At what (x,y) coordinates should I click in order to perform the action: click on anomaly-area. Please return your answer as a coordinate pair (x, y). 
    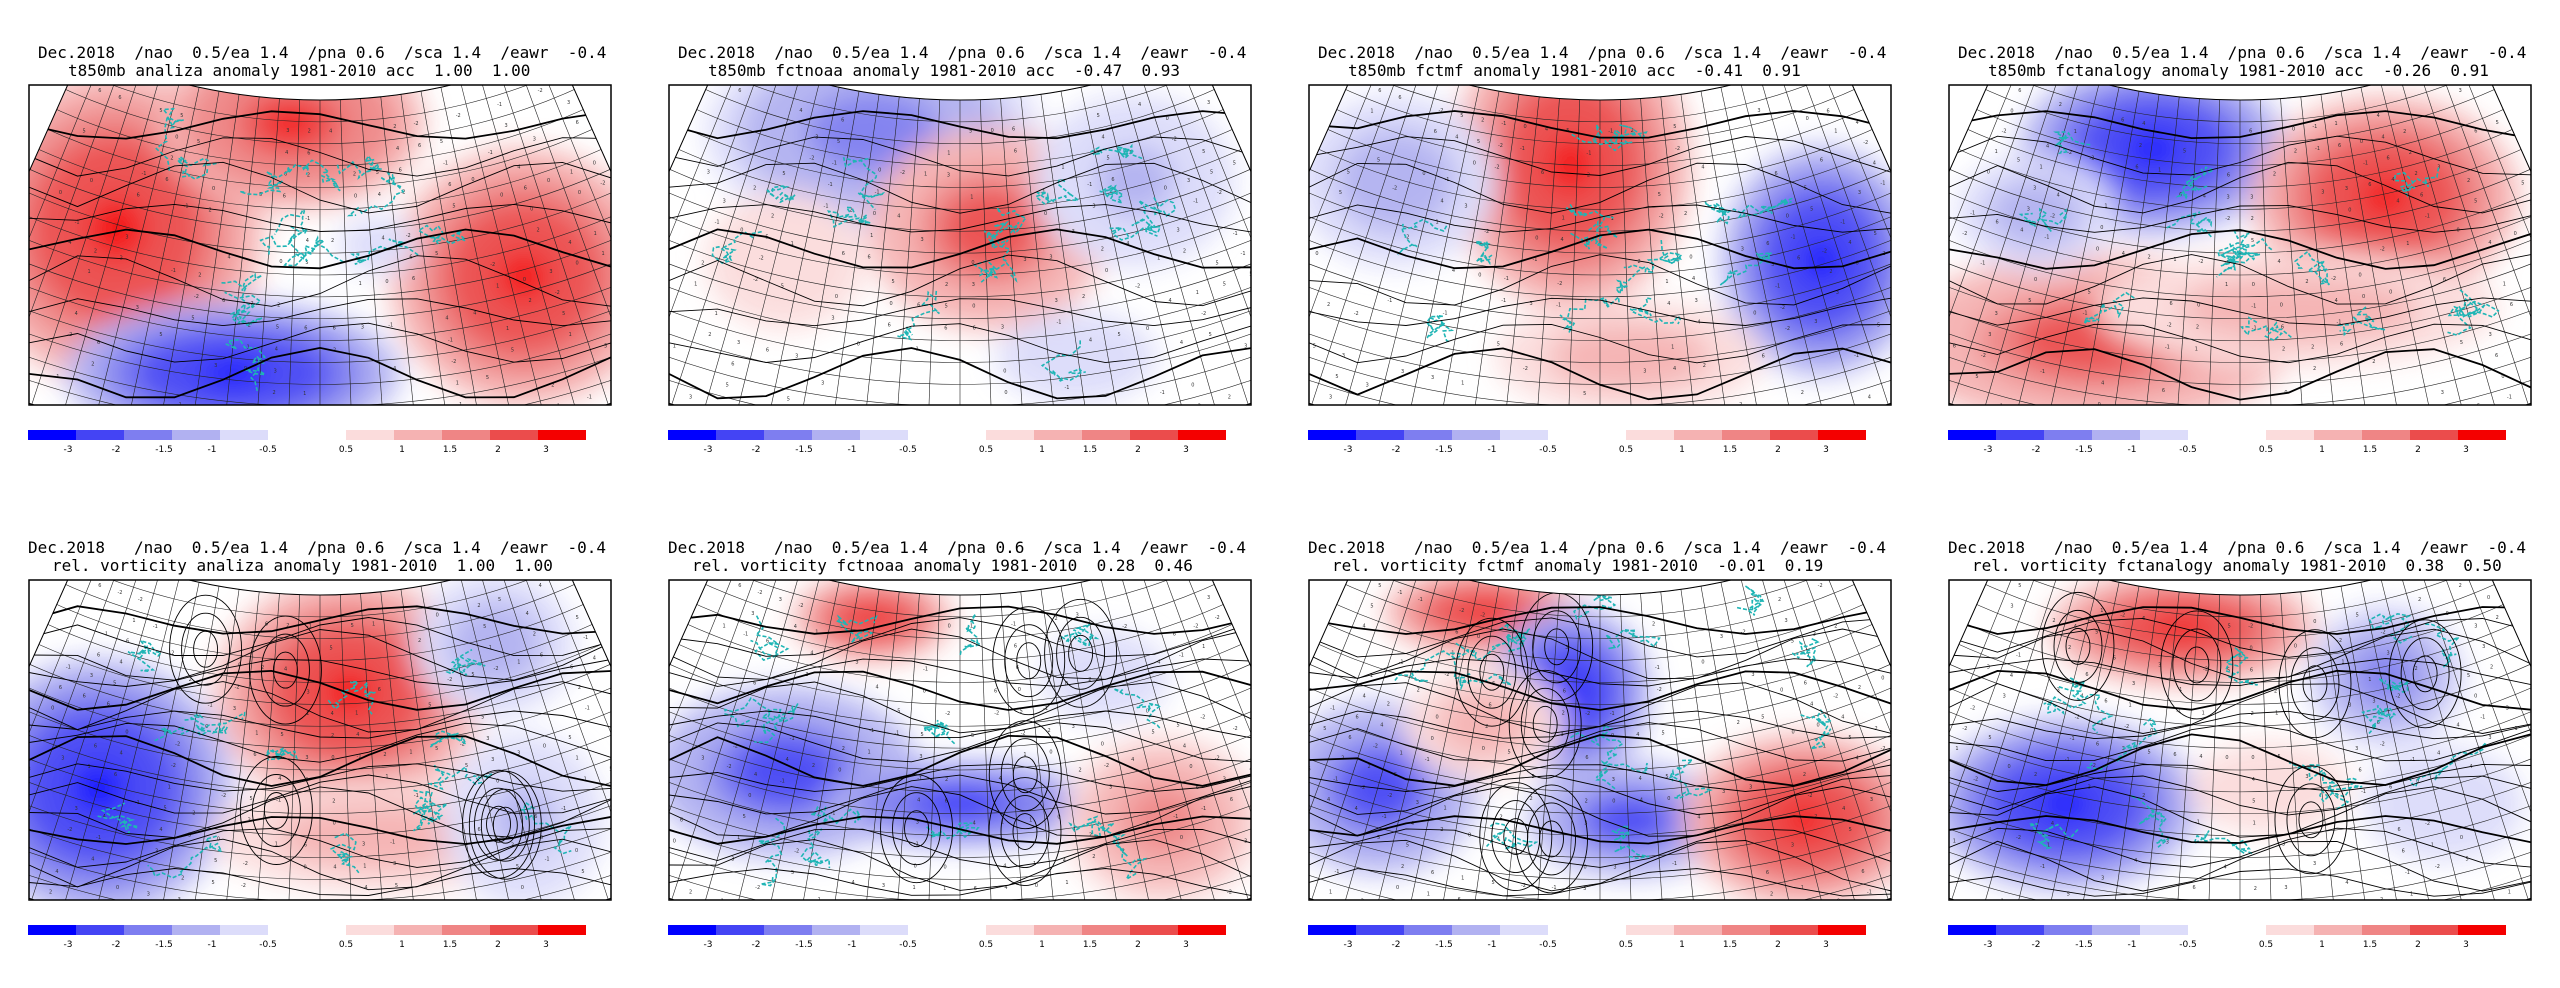
    Looking at the image, I should click on (378, 836).